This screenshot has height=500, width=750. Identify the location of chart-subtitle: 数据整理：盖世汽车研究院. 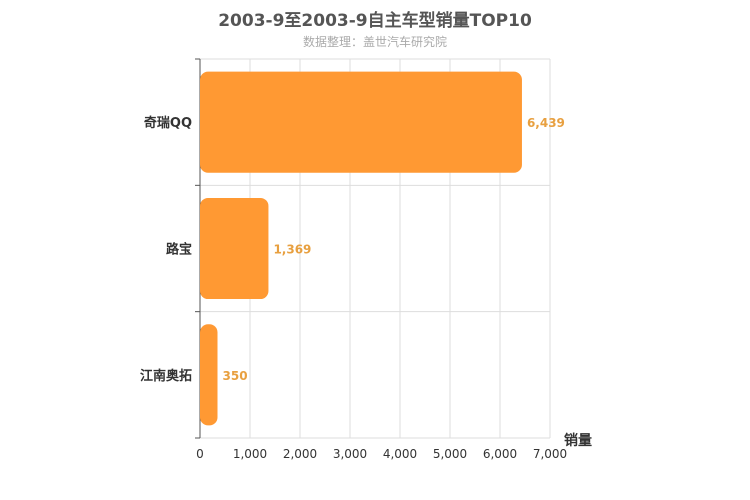
(374, 42).